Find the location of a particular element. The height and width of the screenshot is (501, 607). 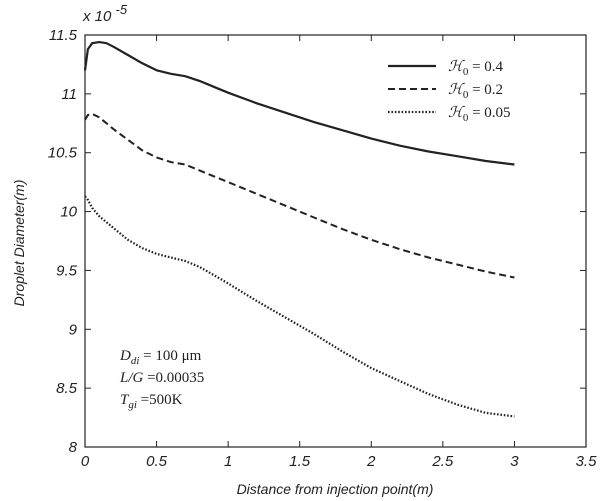

y-tick-label: 8.5 is located at coordinates (67, 388).